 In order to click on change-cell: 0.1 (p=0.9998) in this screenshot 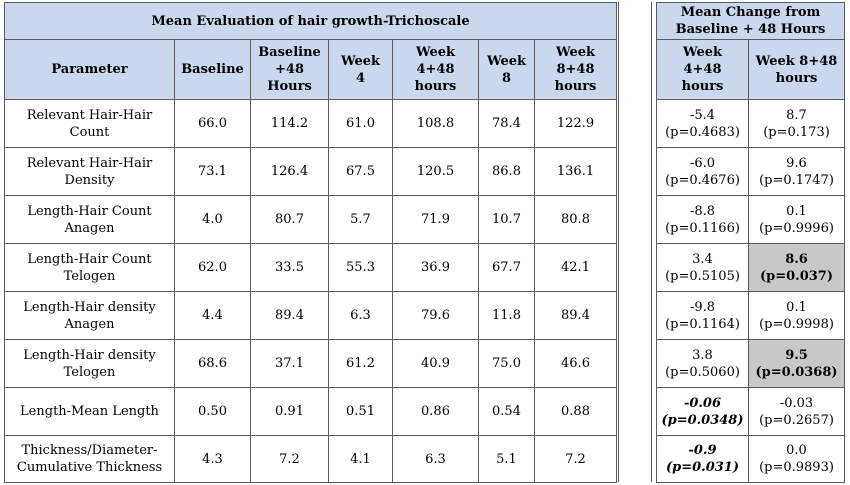, I will do `click(796, 315)`.